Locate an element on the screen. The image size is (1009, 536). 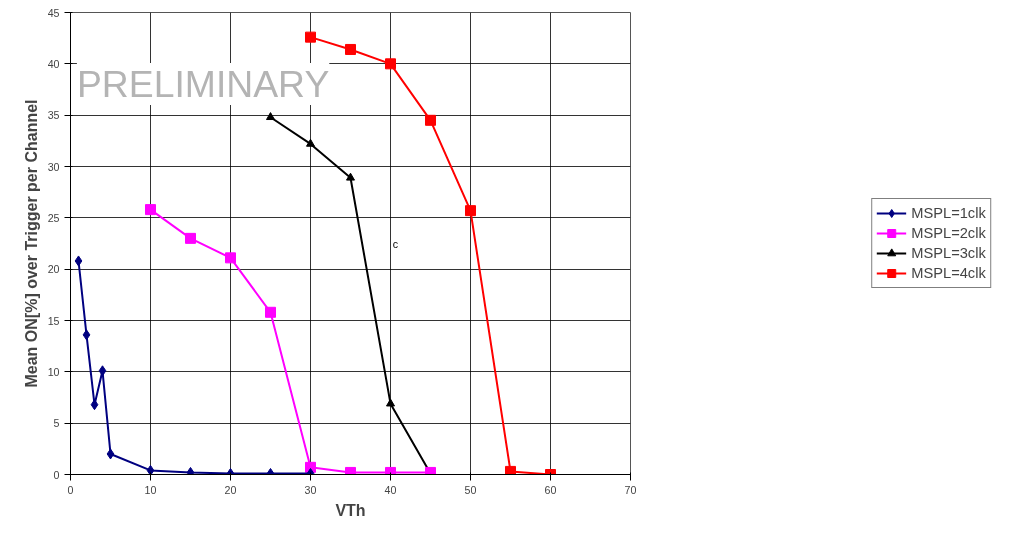
y-axis-title: Mean ON[%] over Trigger per Channel is located at coordinates (31, 243).